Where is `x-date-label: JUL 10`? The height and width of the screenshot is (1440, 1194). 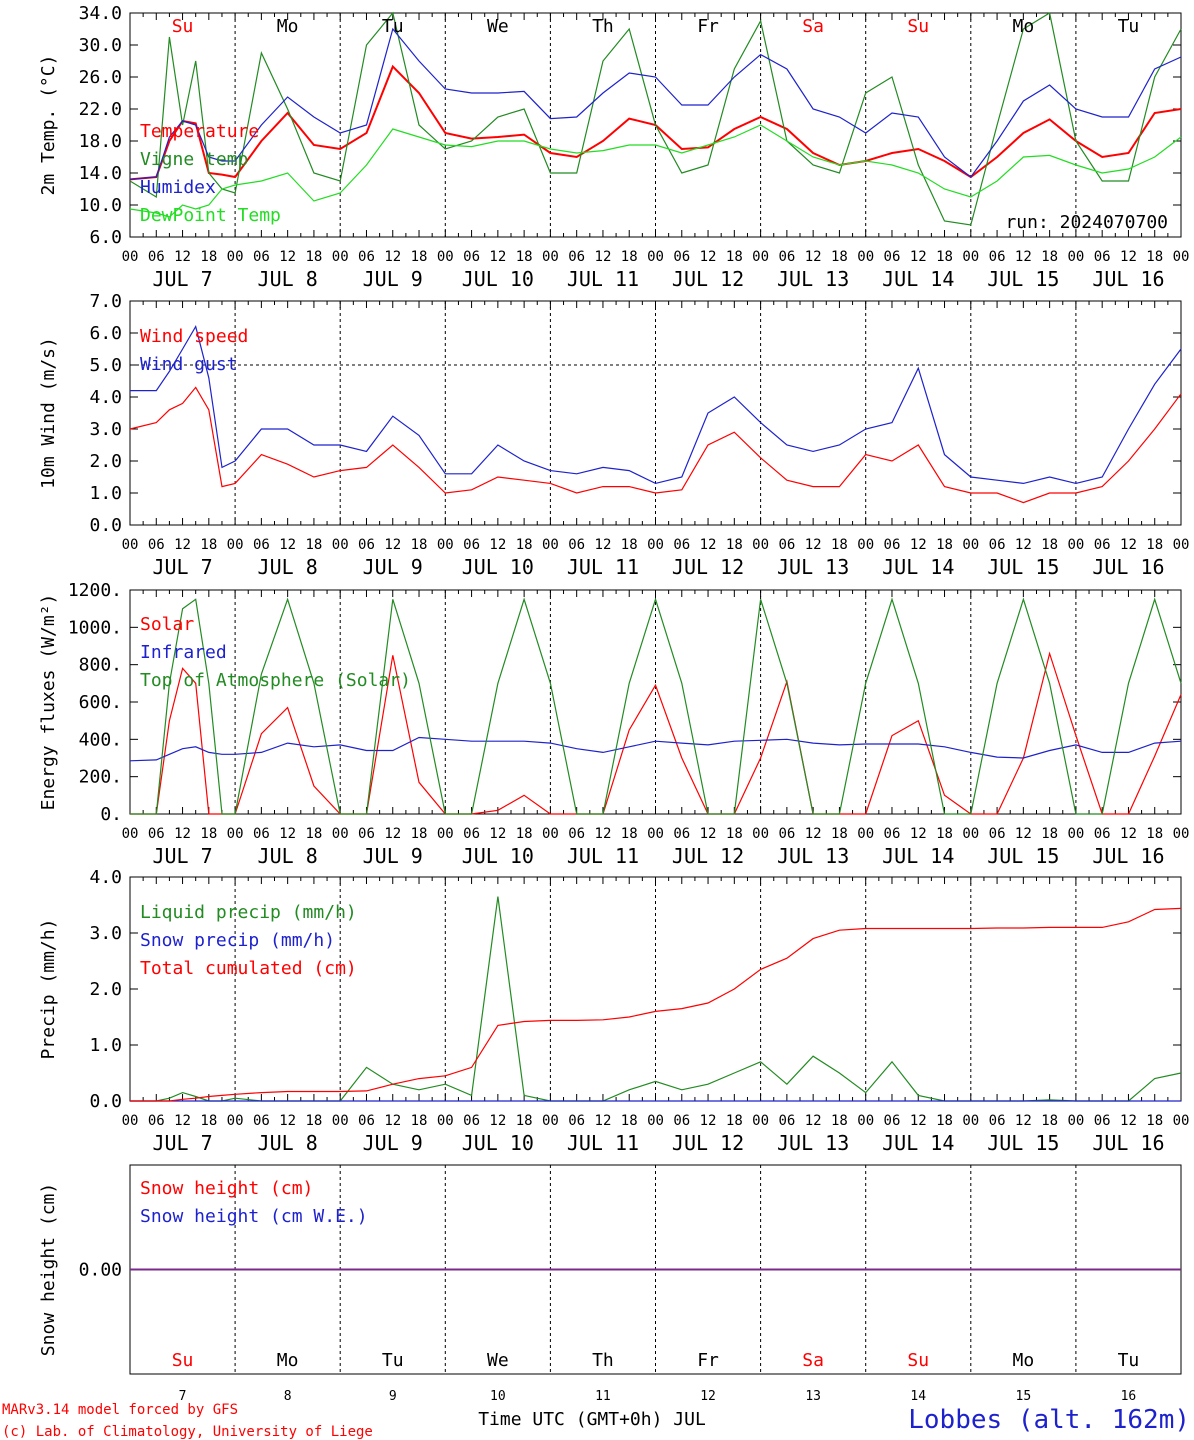
x-date-label: JUL 10 is located at coordinates (498, 567).